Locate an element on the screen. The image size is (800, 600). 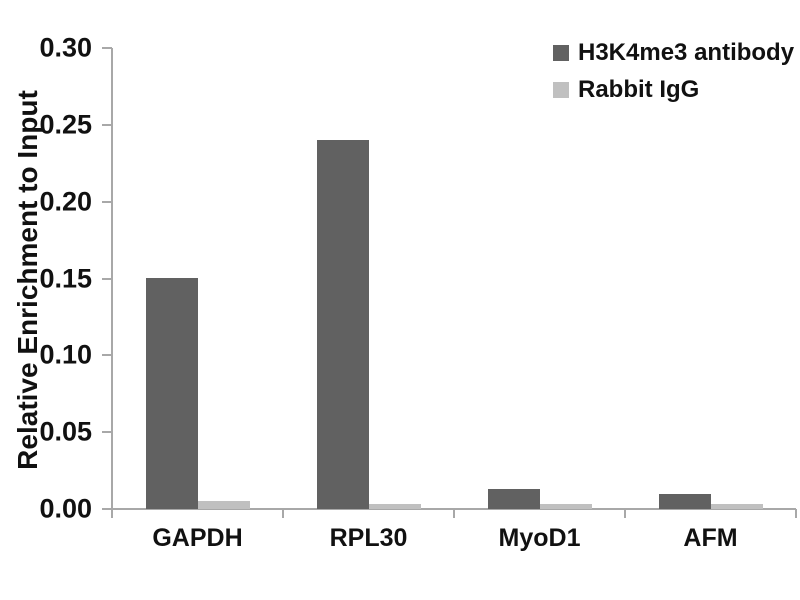
bar-MyoD1-antibody is located at coordinates (513, 499).